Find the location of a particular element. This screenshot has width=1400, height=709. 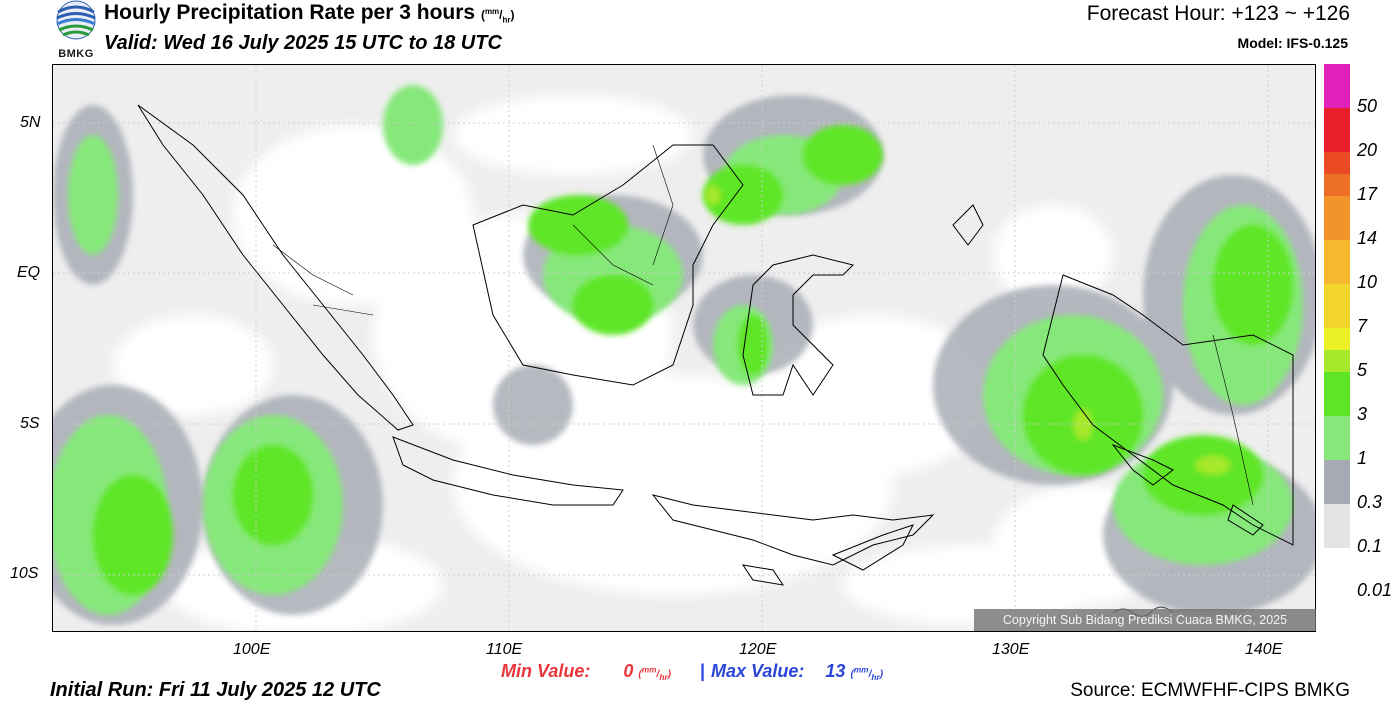

colorbar-label: 5 is located at coordinates (1362, 370).